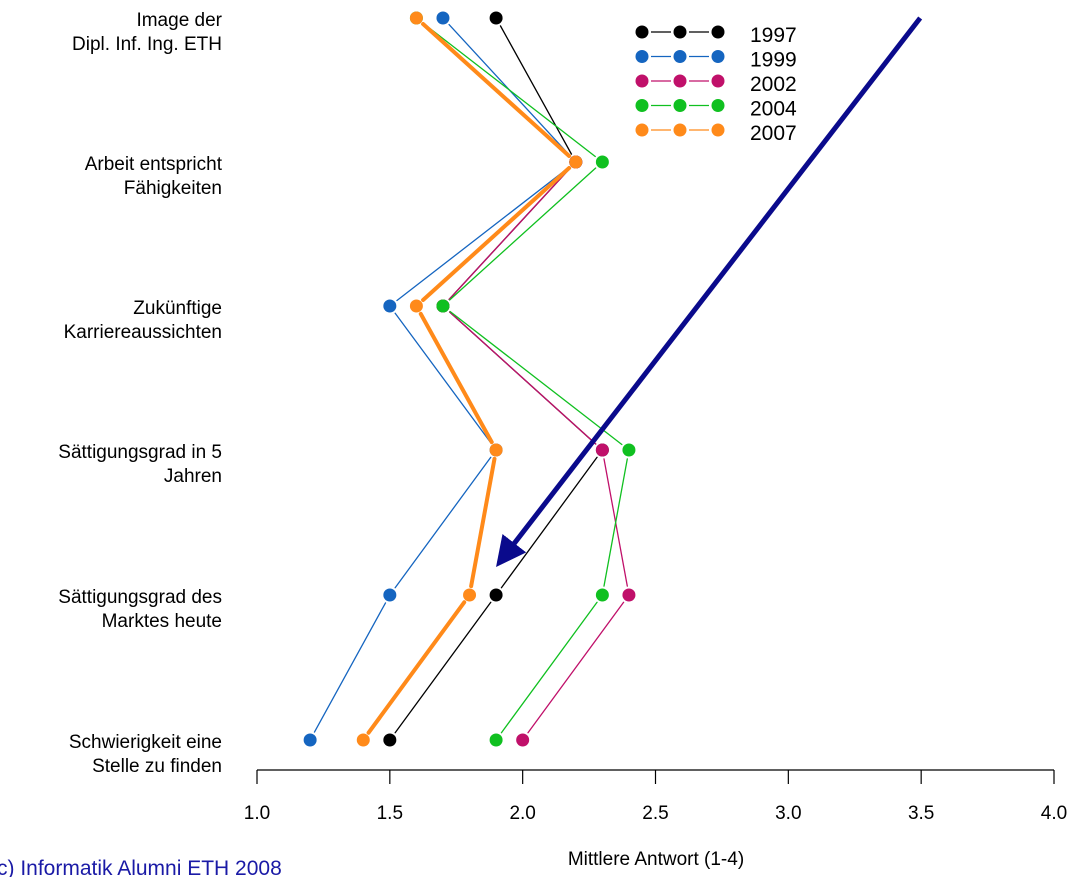 Image resolution: width=1074 pixels, height=877 pixels. Describe the element at coordinates (173, 188) in the screenshot. I see `category-label: Fähigkeiten` at that location.